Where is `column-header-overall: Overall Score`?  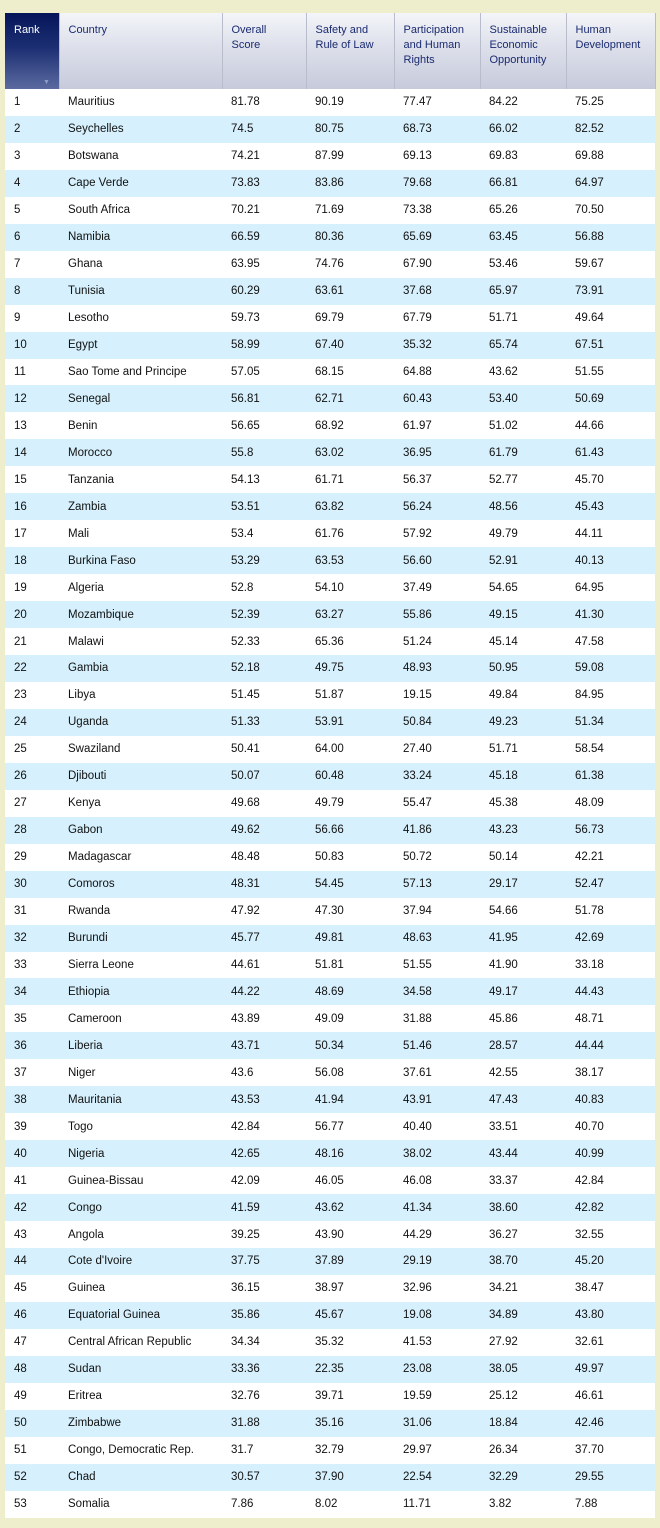 column-header-overall: Overall Score is located at coordinates (264, 51).